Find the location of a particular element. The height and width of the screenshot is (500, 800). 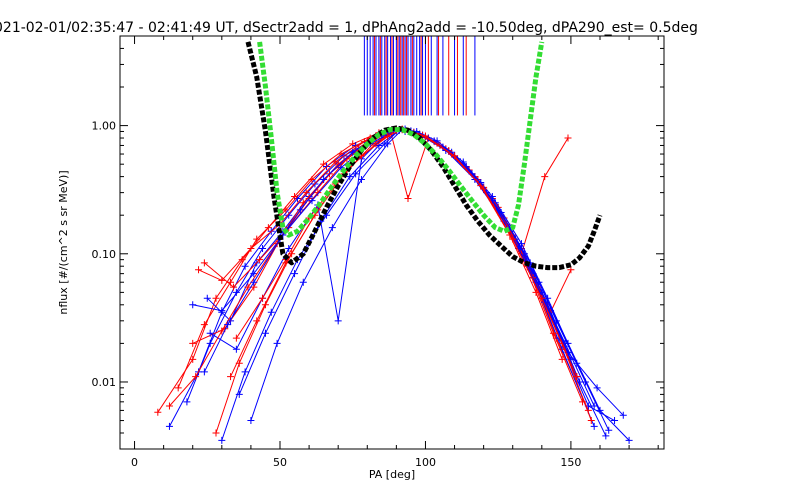

green-fit-curve is located at coordinates (401, 139).